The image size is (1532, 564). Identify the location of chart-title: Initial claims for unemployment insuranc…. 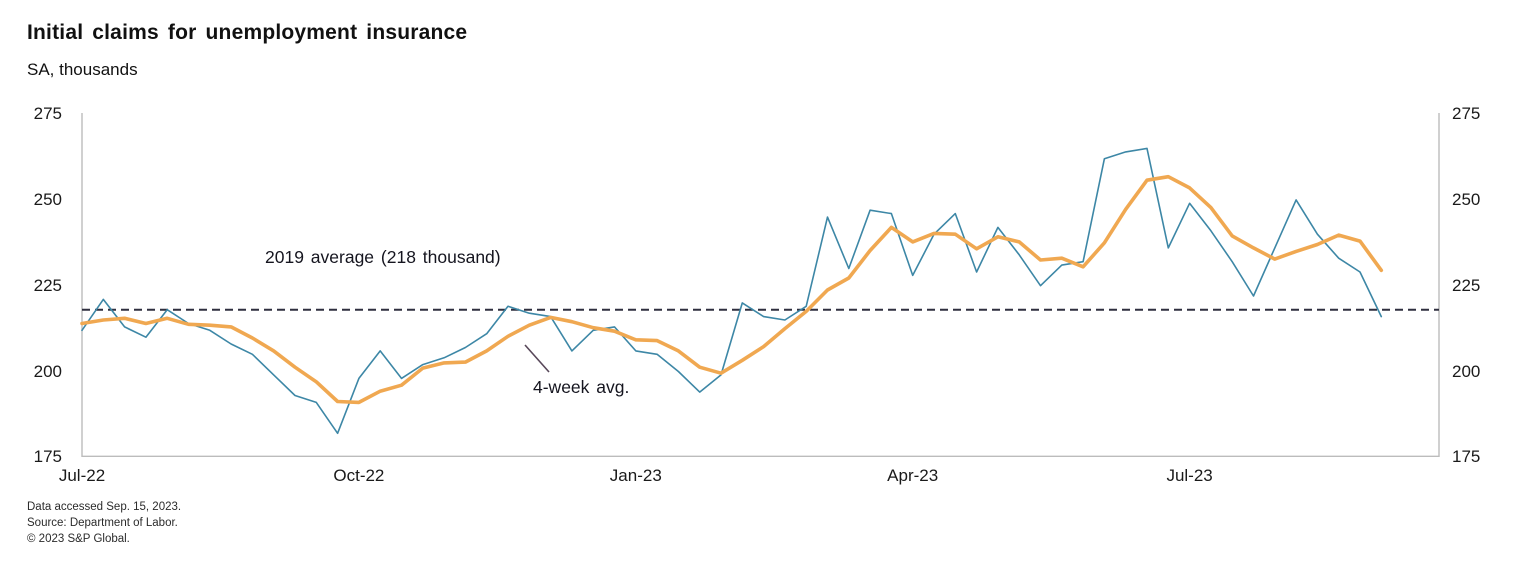
(247, 32).